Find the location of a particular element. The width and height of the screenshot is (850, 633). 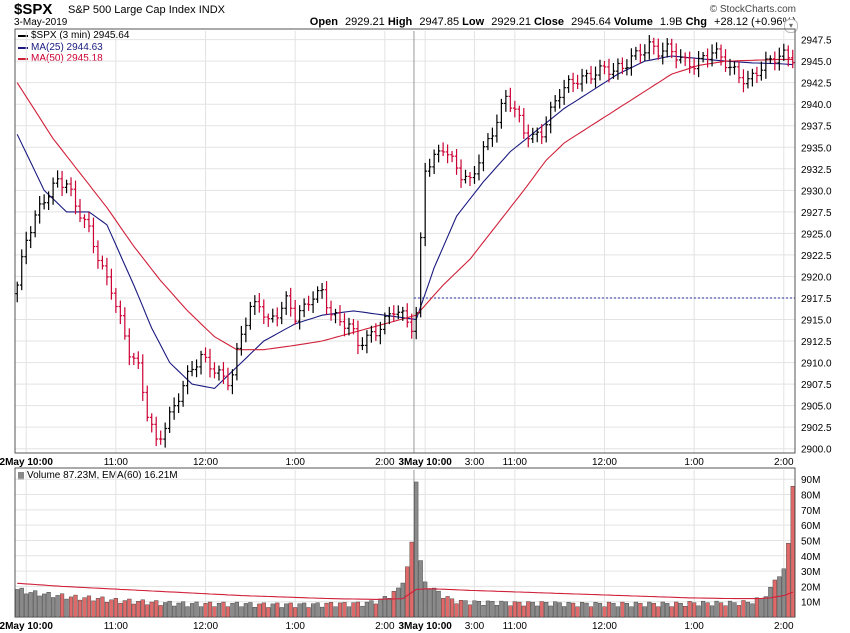

chart-date: 3-May-2019 is located at coordinates (41, 22).